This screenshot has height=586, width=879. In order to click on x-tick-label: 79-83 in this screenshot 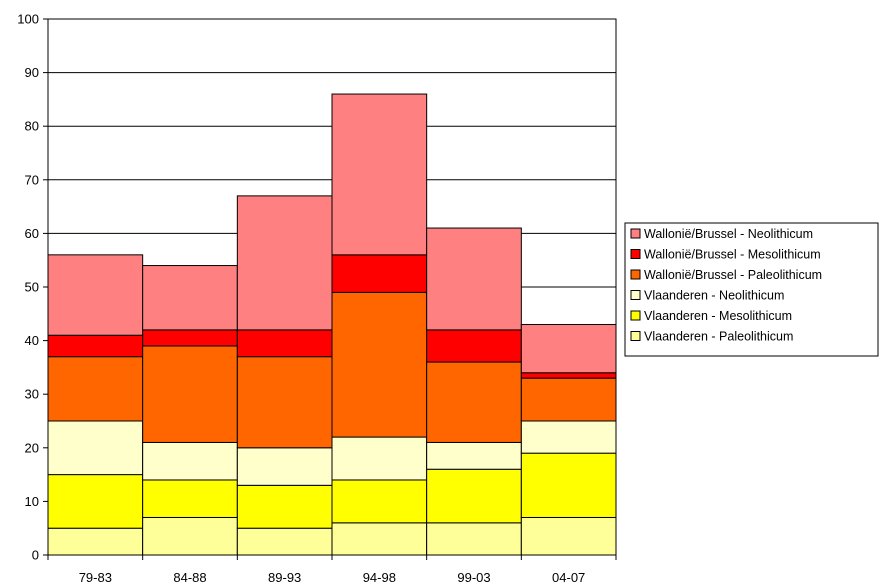, I will do `click(95, 577)`.